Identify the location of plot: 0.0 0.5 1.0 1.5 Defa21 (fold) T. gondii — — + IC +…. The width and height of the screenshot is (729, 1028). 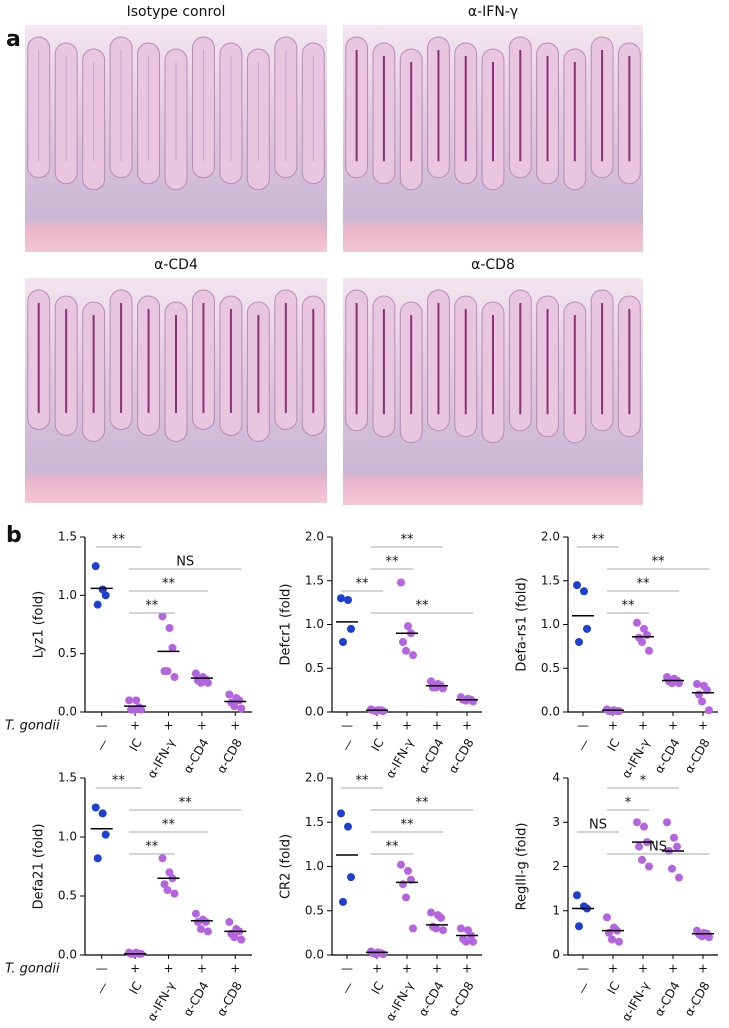
(128, 897).